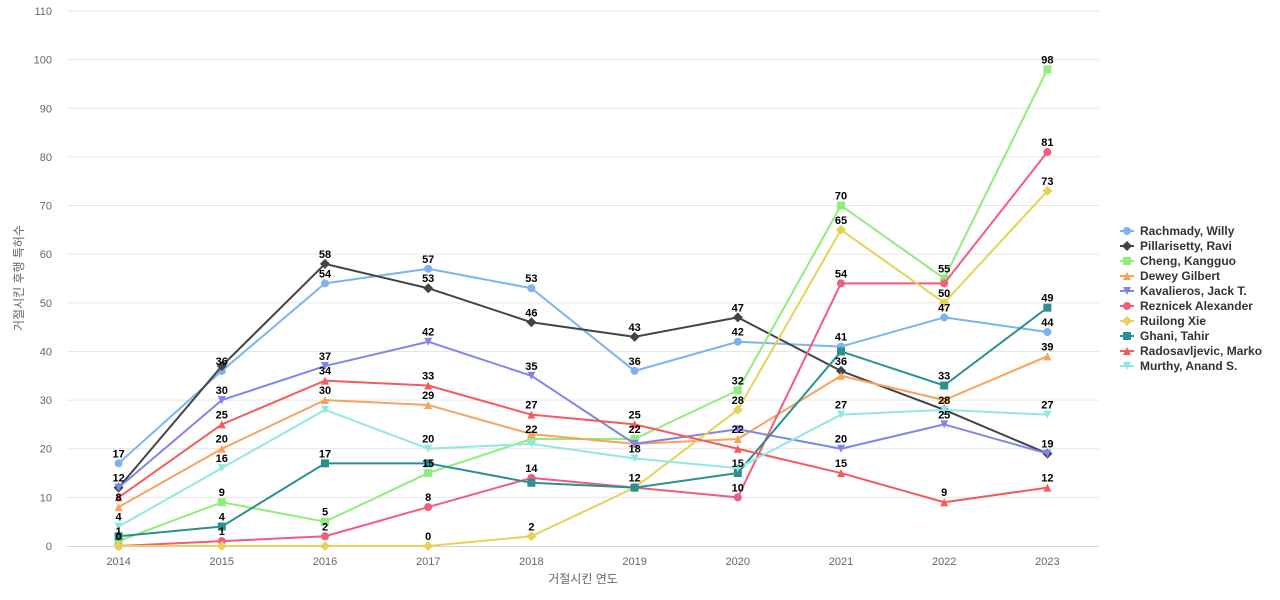 Image resolution: width=1280 pixels, height=600 pixels. What do you see at coordinates (944, 562) in the screenshot?
I see `x-tick-label: 2022` at bounding box center [944, 562].